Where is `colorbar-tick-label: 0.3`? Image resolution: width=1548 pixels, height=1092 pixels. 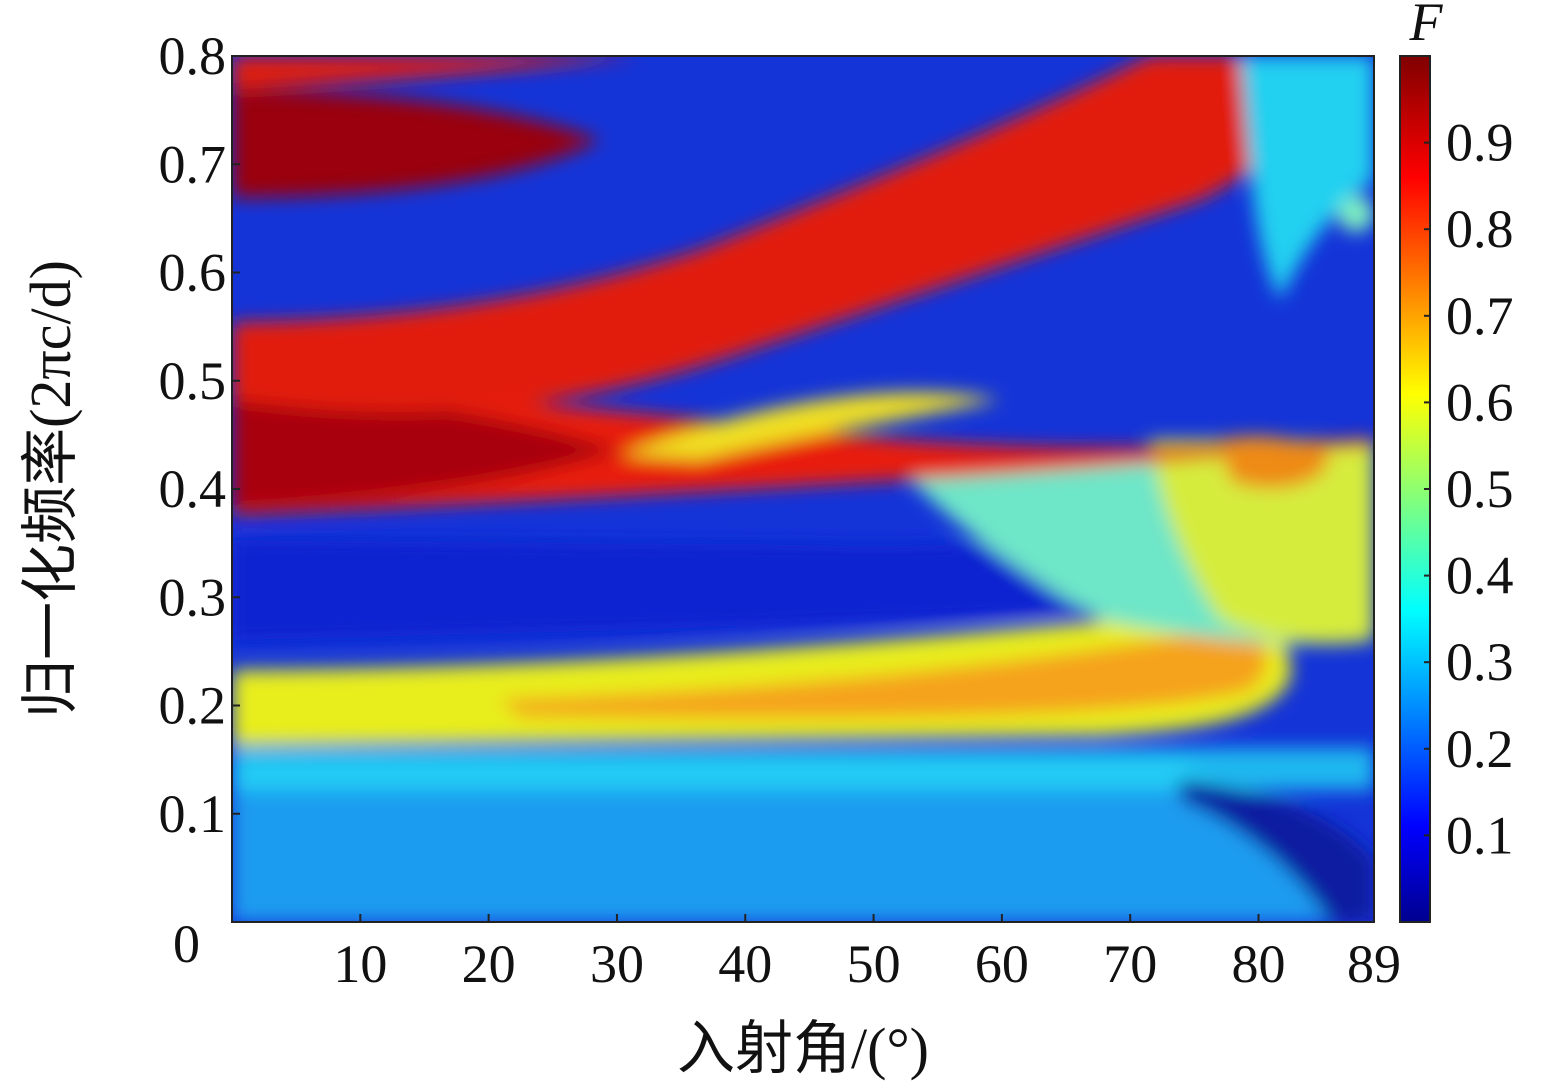 colorbar-tick-label: 0.3 is located at coordinates (1480, 662).